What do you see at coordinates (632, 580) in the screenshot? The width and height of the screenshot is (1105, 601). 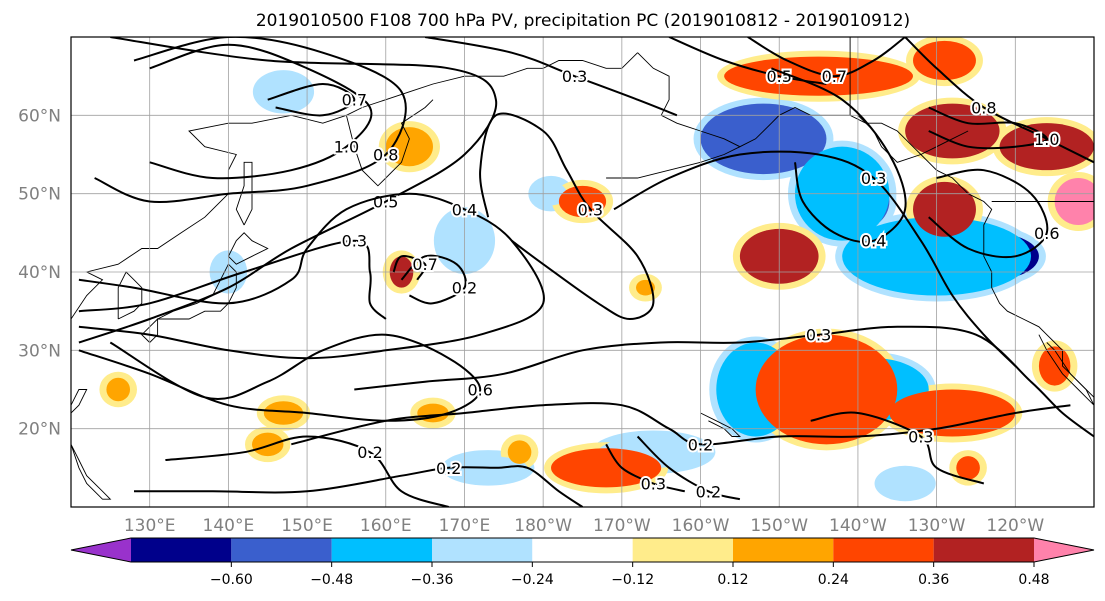 I see `colorbar-tick-label-4: −0.12` at bounding box center [632, 580].